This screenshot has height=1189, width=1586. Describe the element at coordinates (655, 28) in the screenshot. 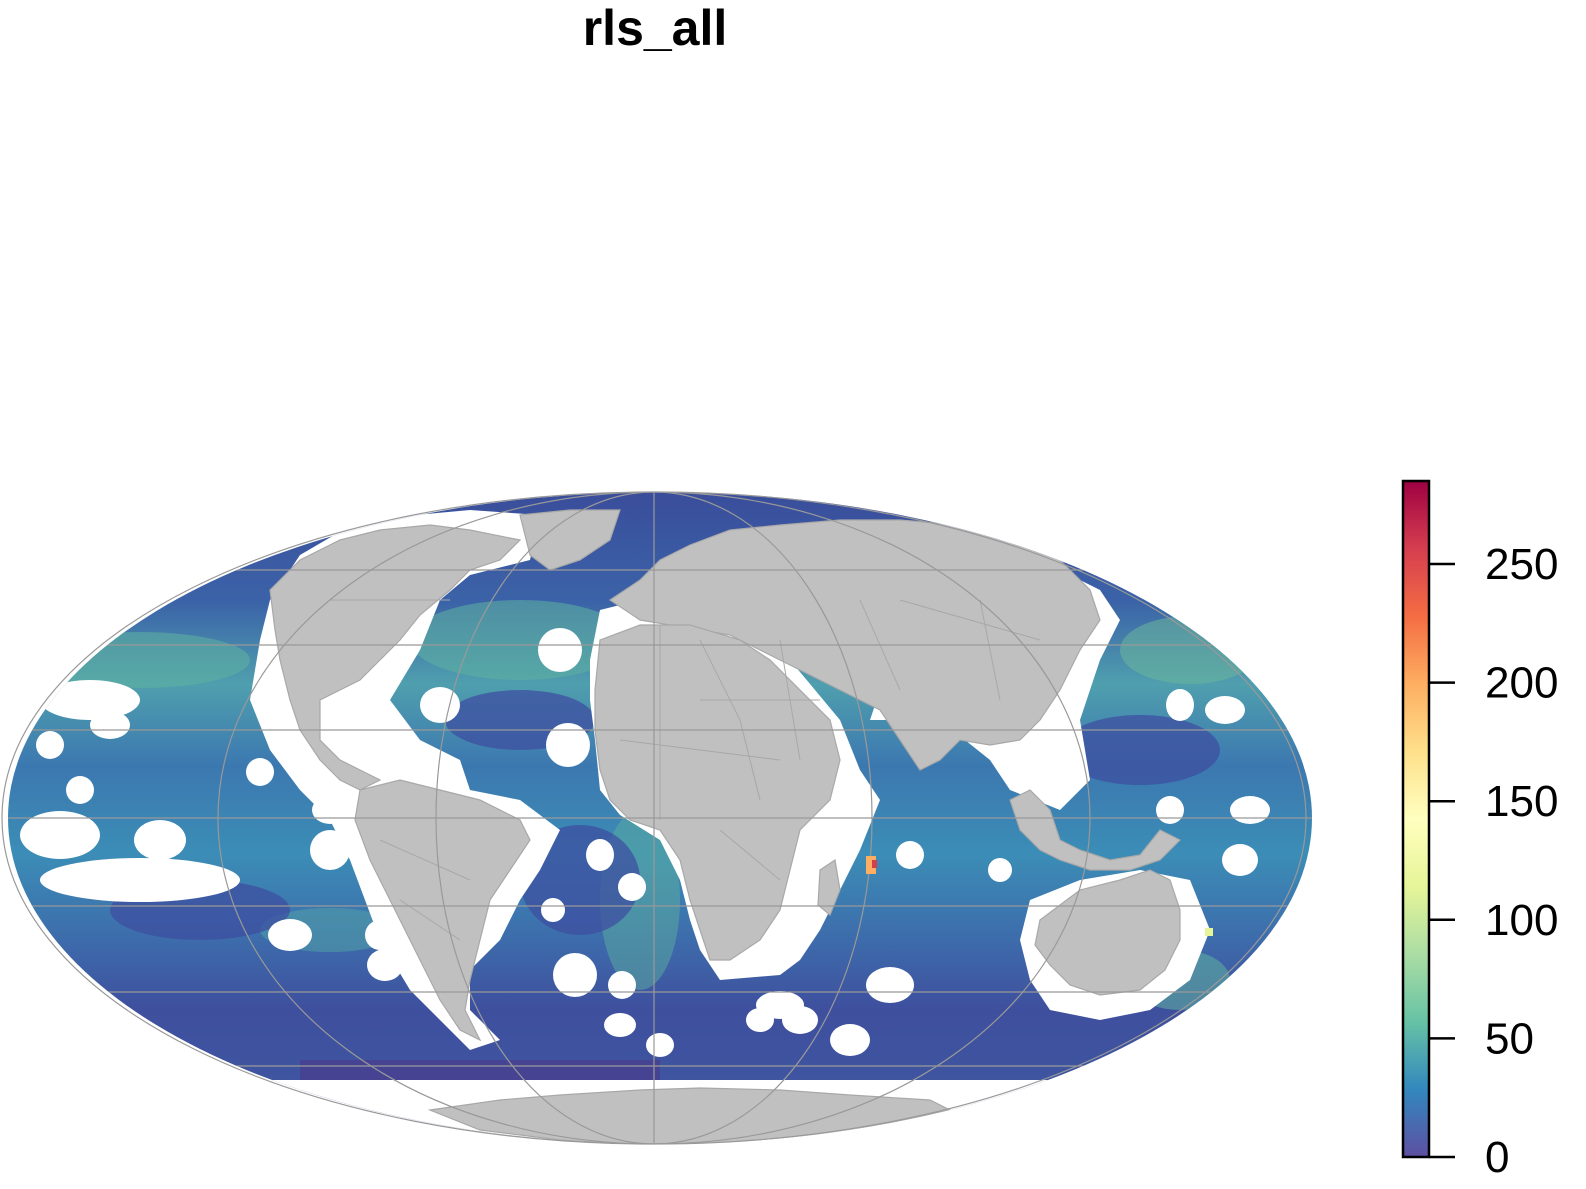

I see `map-title: rls_all` at that location.